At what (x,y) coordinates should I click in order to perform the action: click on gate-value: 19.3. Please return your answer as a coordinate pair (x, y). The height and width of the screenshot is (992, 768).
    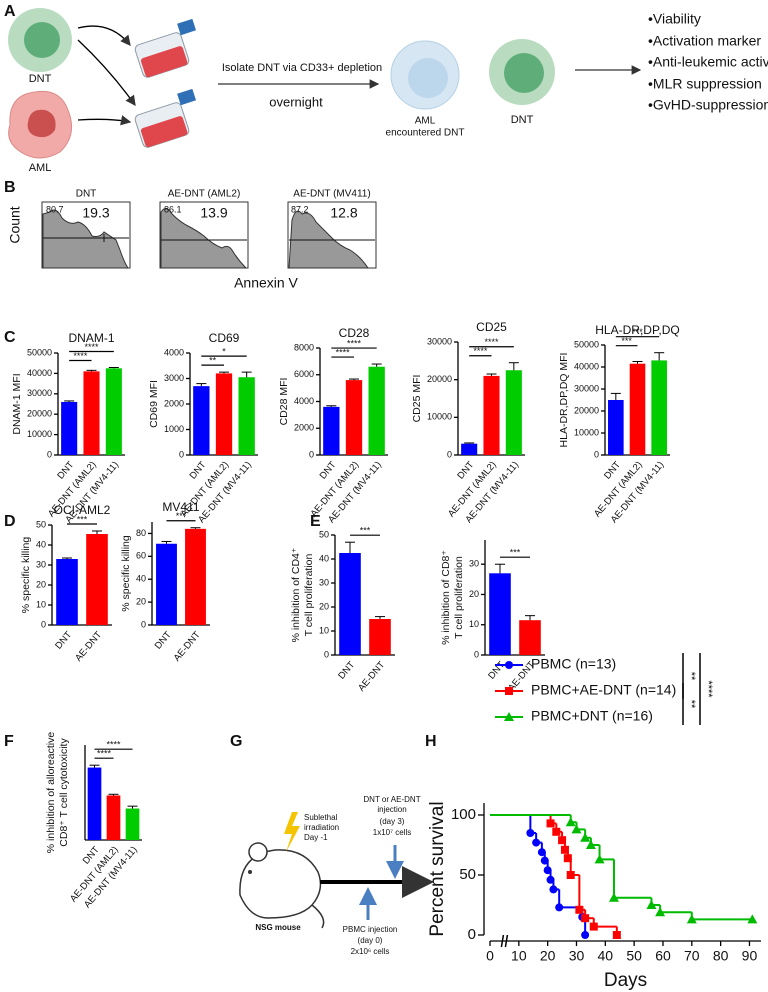
    Looking at the image, I should click on (95, 213).